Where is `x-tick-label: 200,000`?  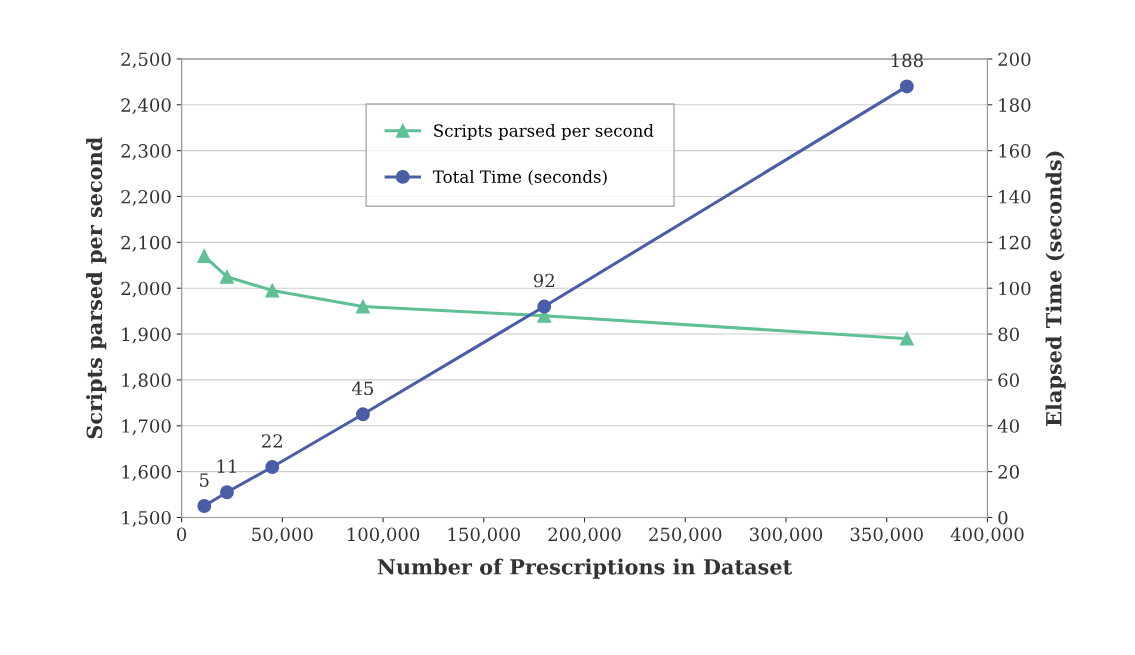 x-tick-label: 200,000 is located at coordinates (584, 535).